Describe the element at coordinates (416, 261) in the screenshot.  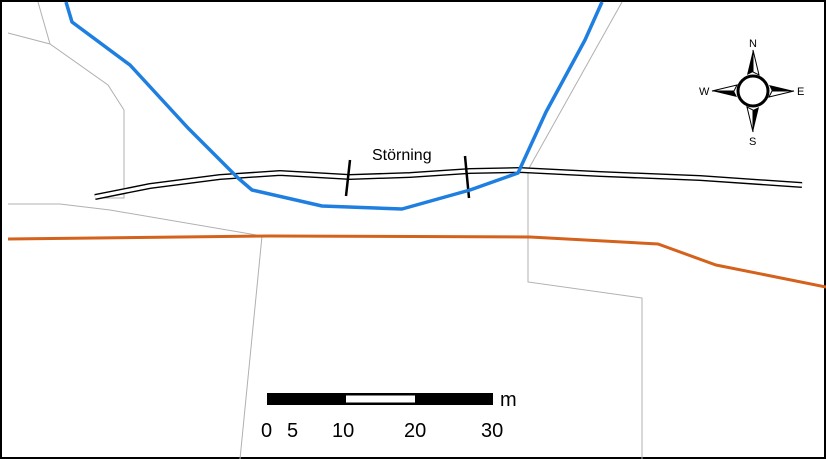
I see `orange-line` at that location.